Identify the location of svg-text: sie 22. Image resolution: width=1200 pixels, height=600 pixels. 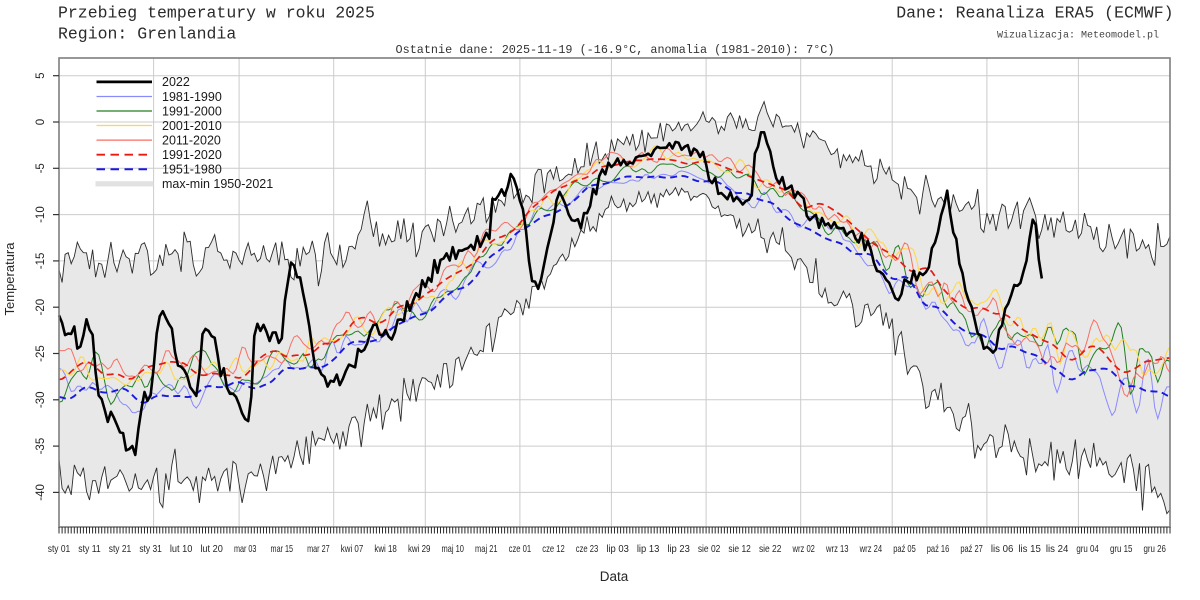
(770, 549).